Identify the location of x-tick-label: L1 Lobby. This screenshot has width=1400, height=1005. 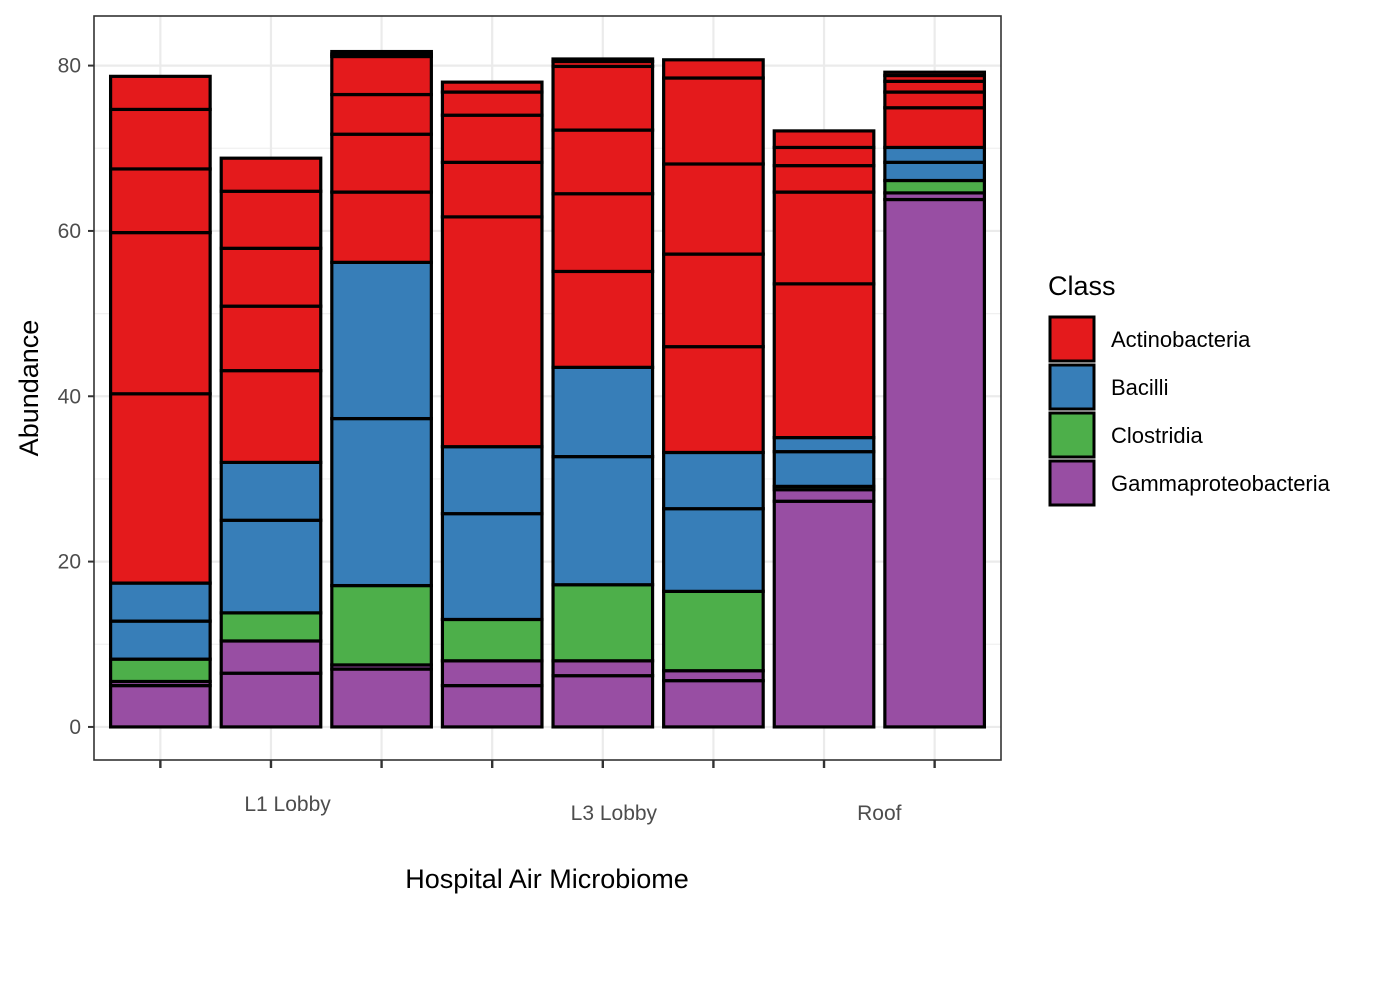
(287, 804).